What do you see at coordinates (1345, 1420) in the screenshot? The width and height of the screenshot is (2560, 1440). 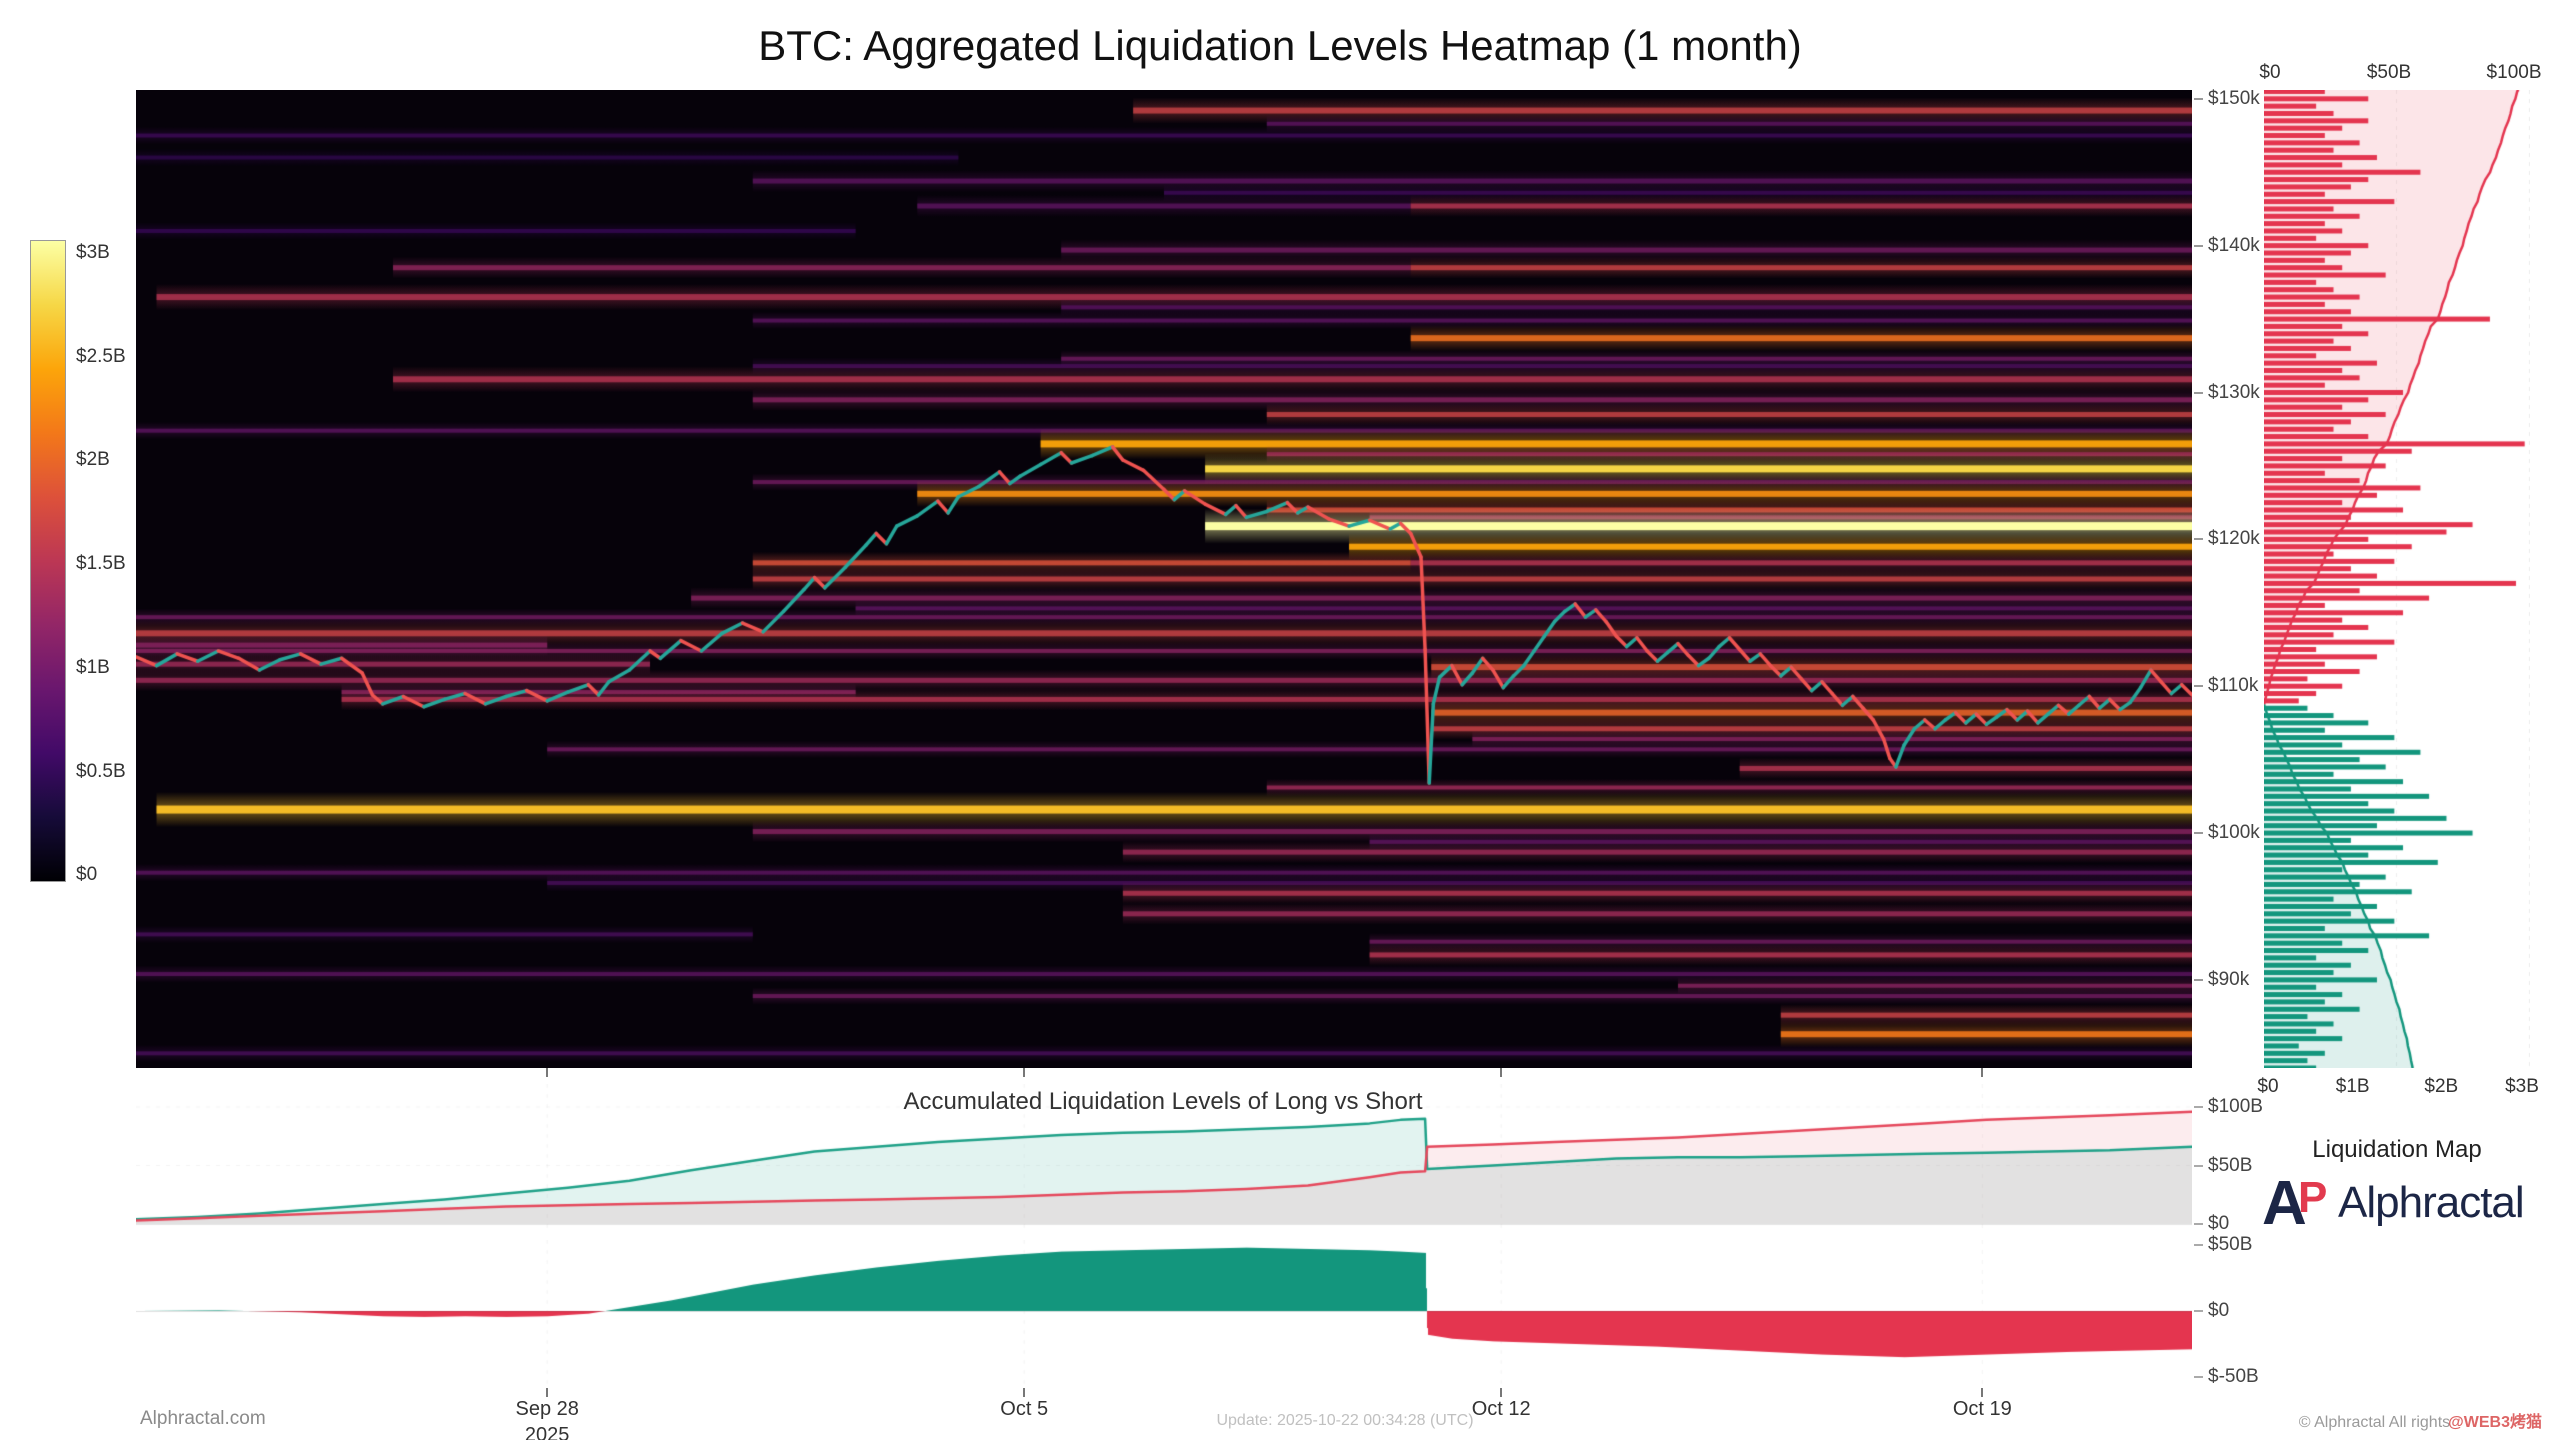 I see `update-timestamp: Update: 2025-10-22 00:34:28 (UTC)` at bounding box center [1345, 1420].